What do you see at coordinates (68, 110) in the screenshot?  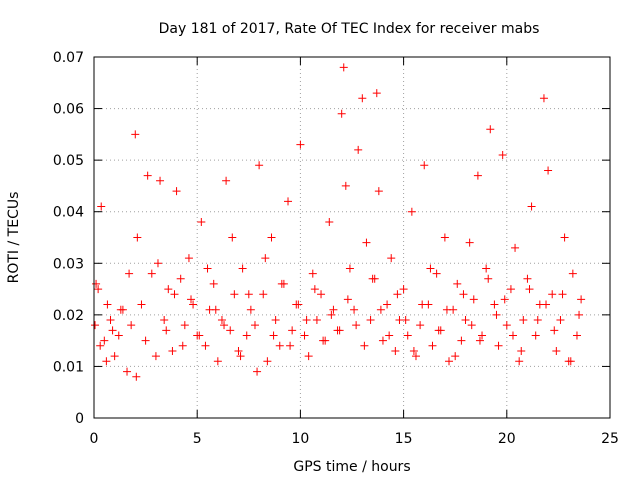 I see `y-tick-label: 0.06` at bounding box center [68, 110].